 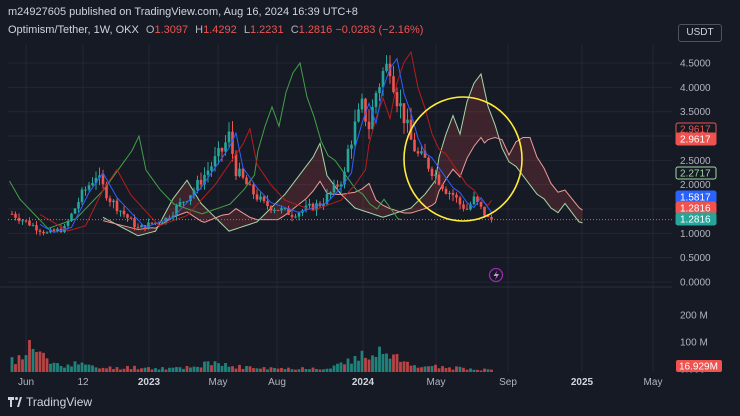 I want to click on price-tick-label: 4.0000, so click(x=695, y=88).